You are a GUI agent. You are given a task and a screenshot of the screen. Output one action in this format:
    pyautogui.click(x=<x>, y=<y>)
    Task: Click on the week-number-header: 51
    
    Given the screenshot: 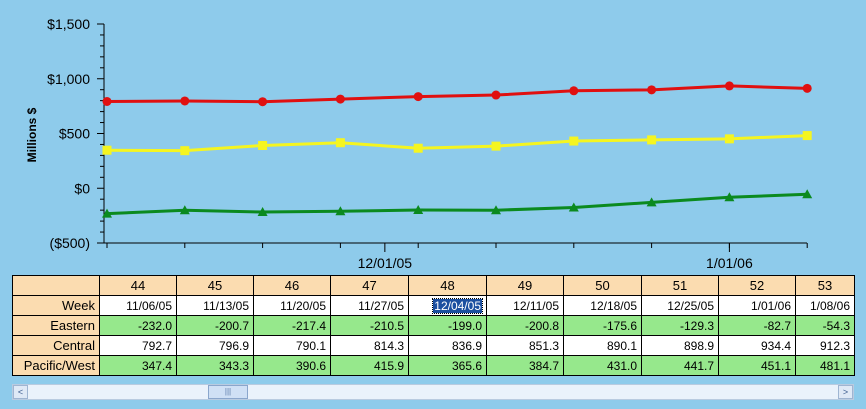 What is the action you would take?
    pyautogui.click(x=680, y=285)
    